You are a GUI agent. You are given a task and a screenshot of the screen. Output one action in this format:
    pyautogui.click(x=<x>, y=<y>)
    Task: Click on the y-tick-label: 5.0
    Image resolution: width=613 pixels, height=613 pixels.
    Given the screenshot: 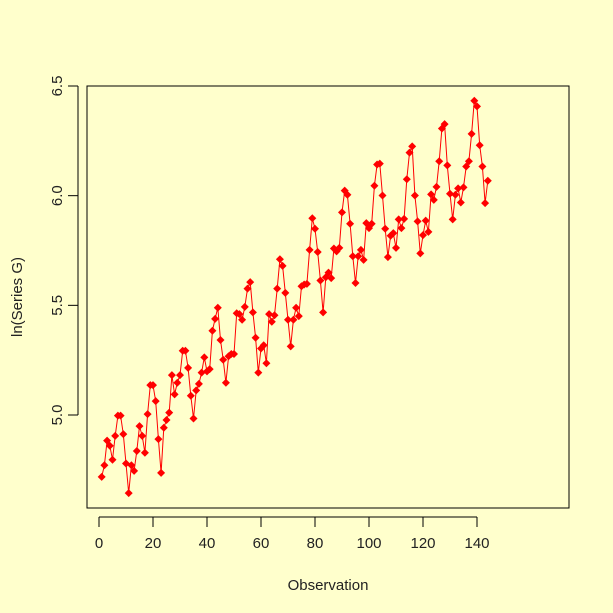 What is the action you would take?
    pyautogui.click(x=57, y=415)
    